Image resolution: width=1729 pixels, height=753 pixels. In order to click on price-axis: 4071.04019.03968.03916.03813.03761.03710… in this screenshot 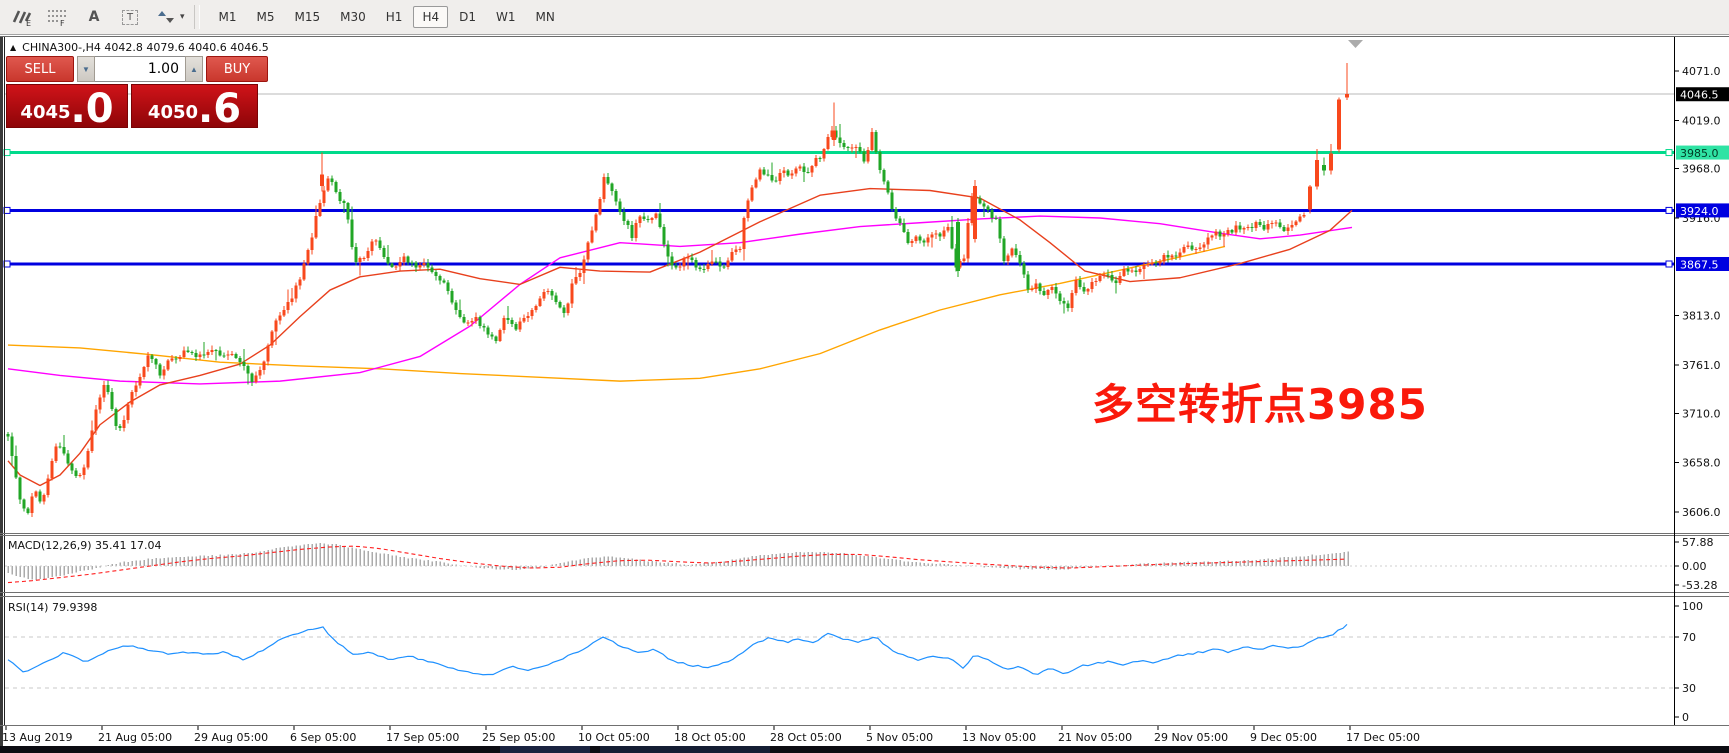, I will do `click(1701, 292)`.